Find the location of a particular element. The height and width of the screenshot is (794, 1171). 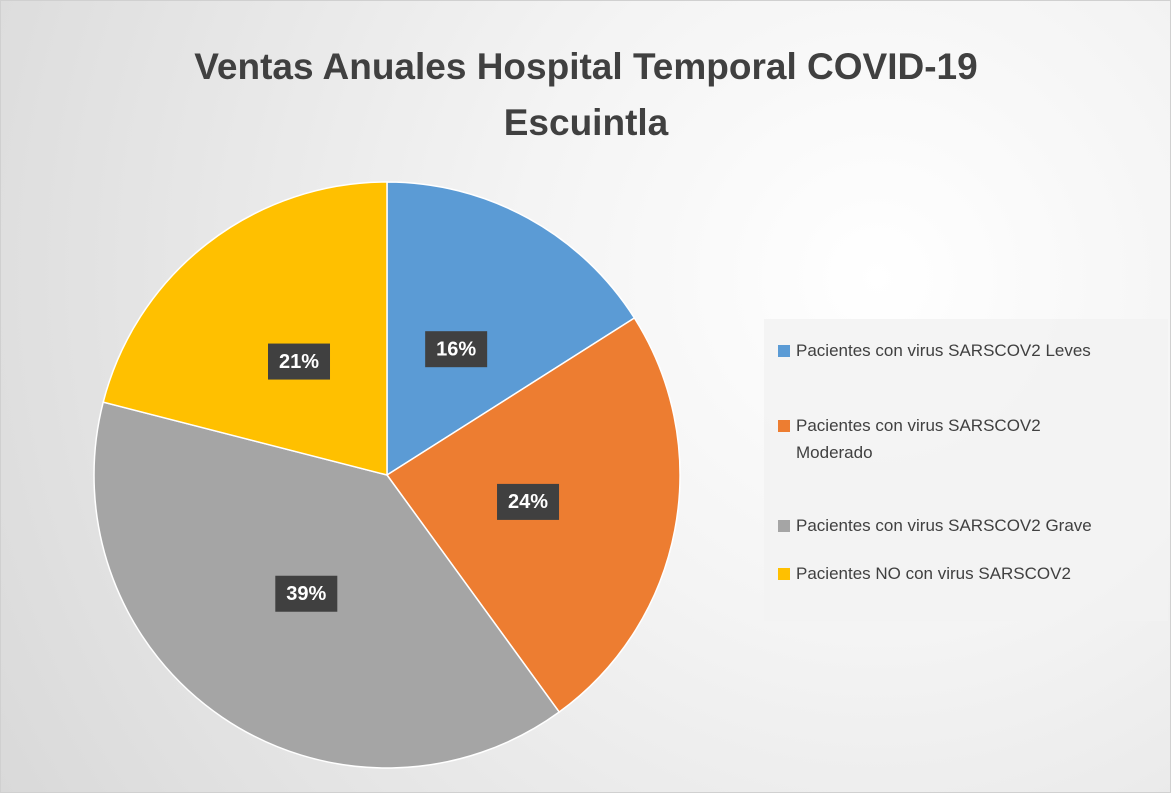

legend-label: Pacientes con virus SARSCOV2 Moderado is located at coordinates (918, 439).